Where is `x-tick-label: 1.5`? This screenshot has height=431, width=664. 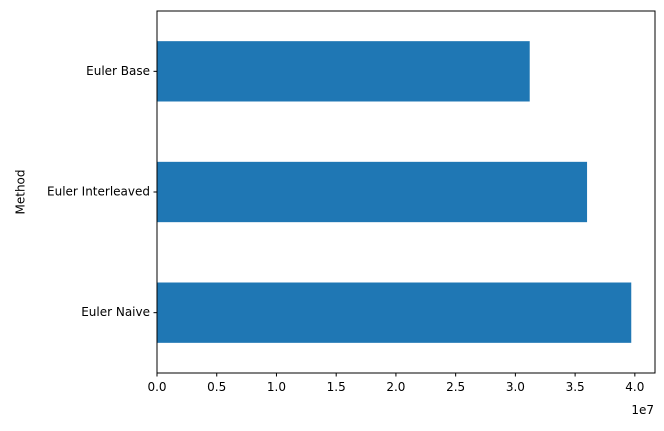 x-tick-label: 1.5 is located at coordinates (336, 387).